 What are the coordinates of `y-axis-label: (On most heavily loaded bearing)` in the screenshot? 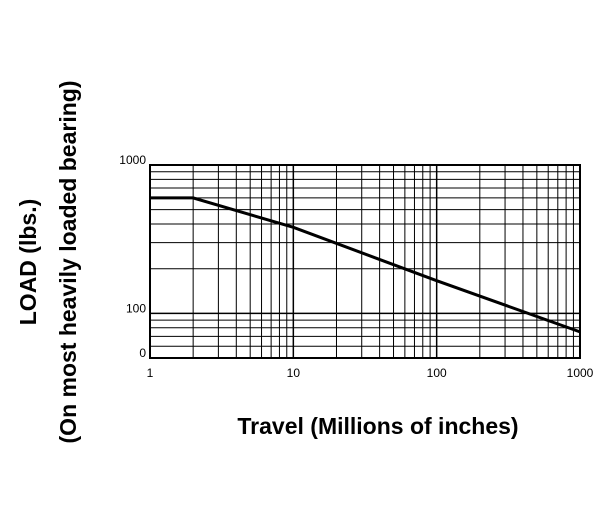 It's located at (68, 262).